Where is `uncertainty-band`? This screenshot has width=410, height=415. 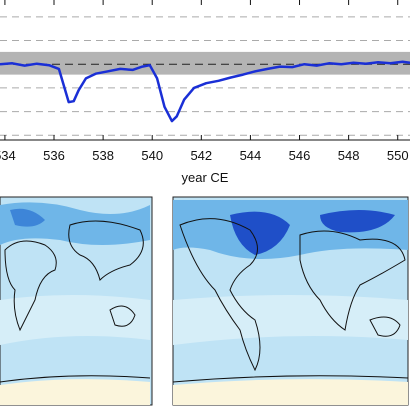 uncertainty-band is located at coordinates (205, 63).